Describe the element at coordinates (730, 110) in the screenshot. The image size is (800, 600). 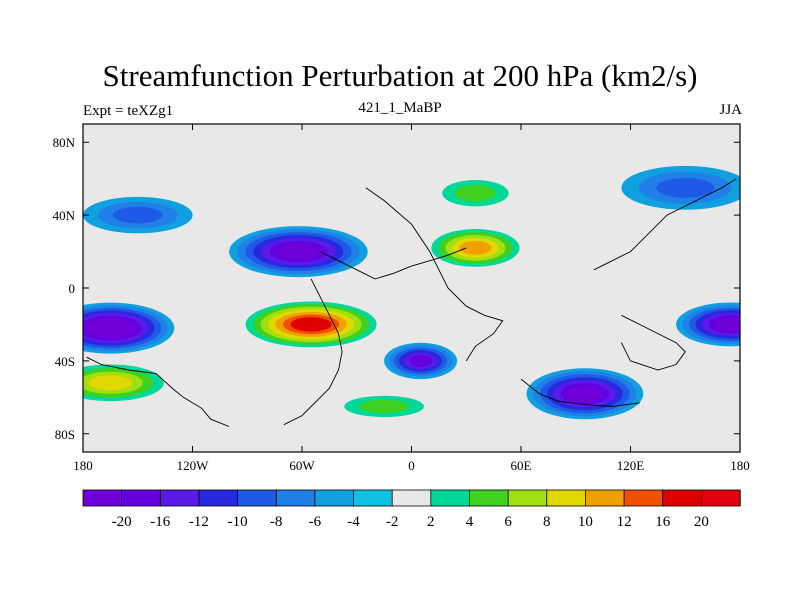
I see `season-label: JJA` at that location.